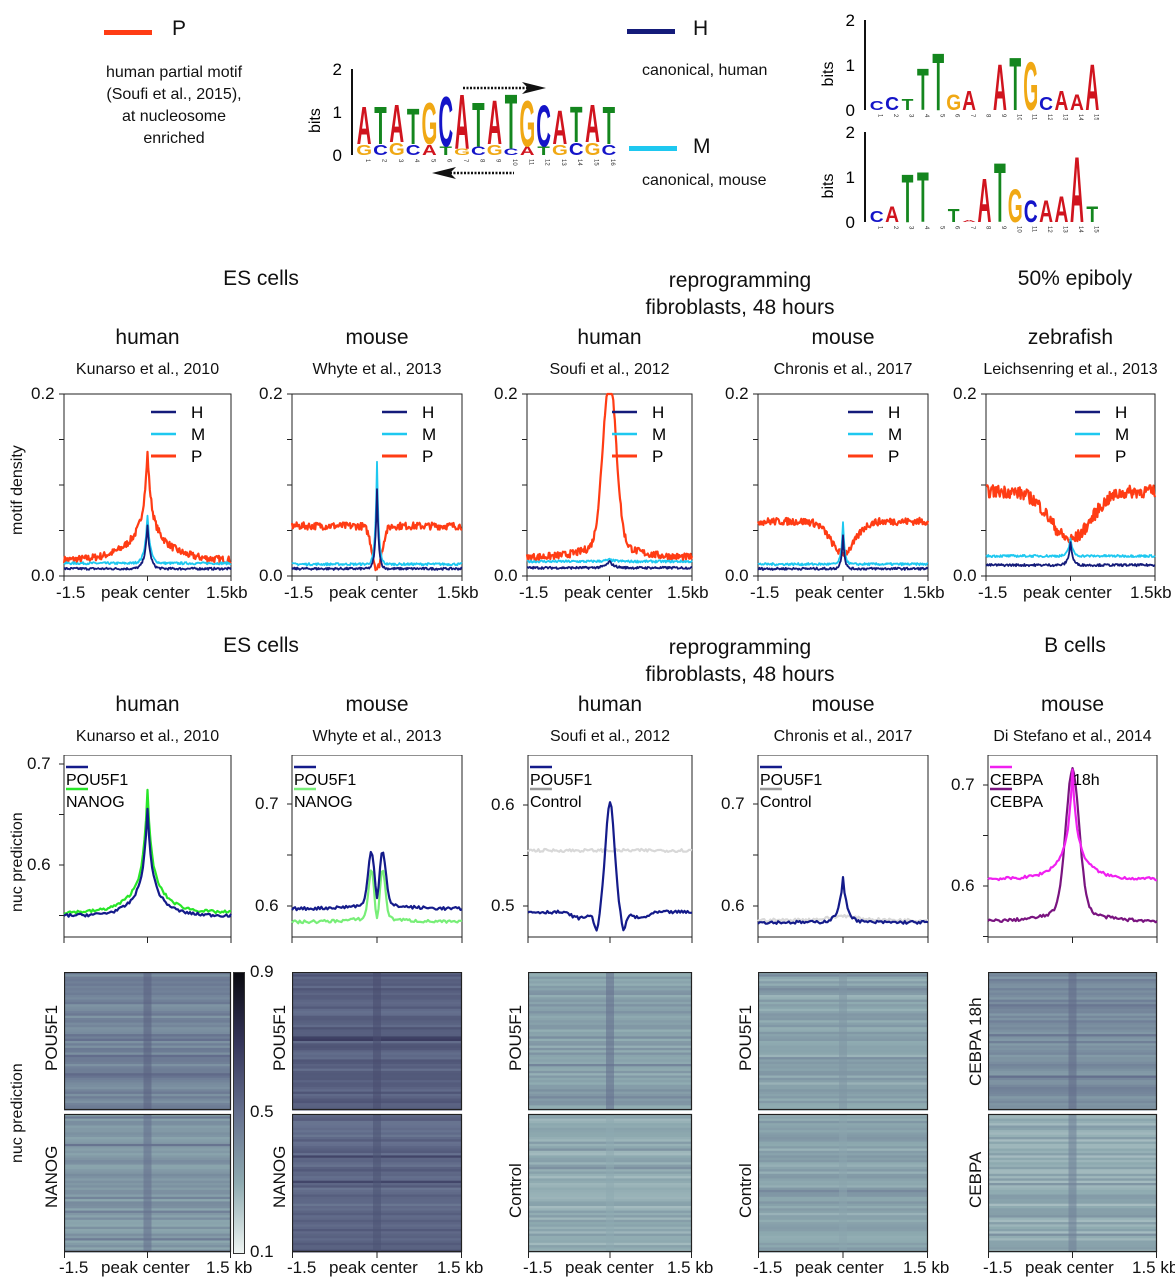  I want to click on reverse-arrow-head, so click(444, 173).